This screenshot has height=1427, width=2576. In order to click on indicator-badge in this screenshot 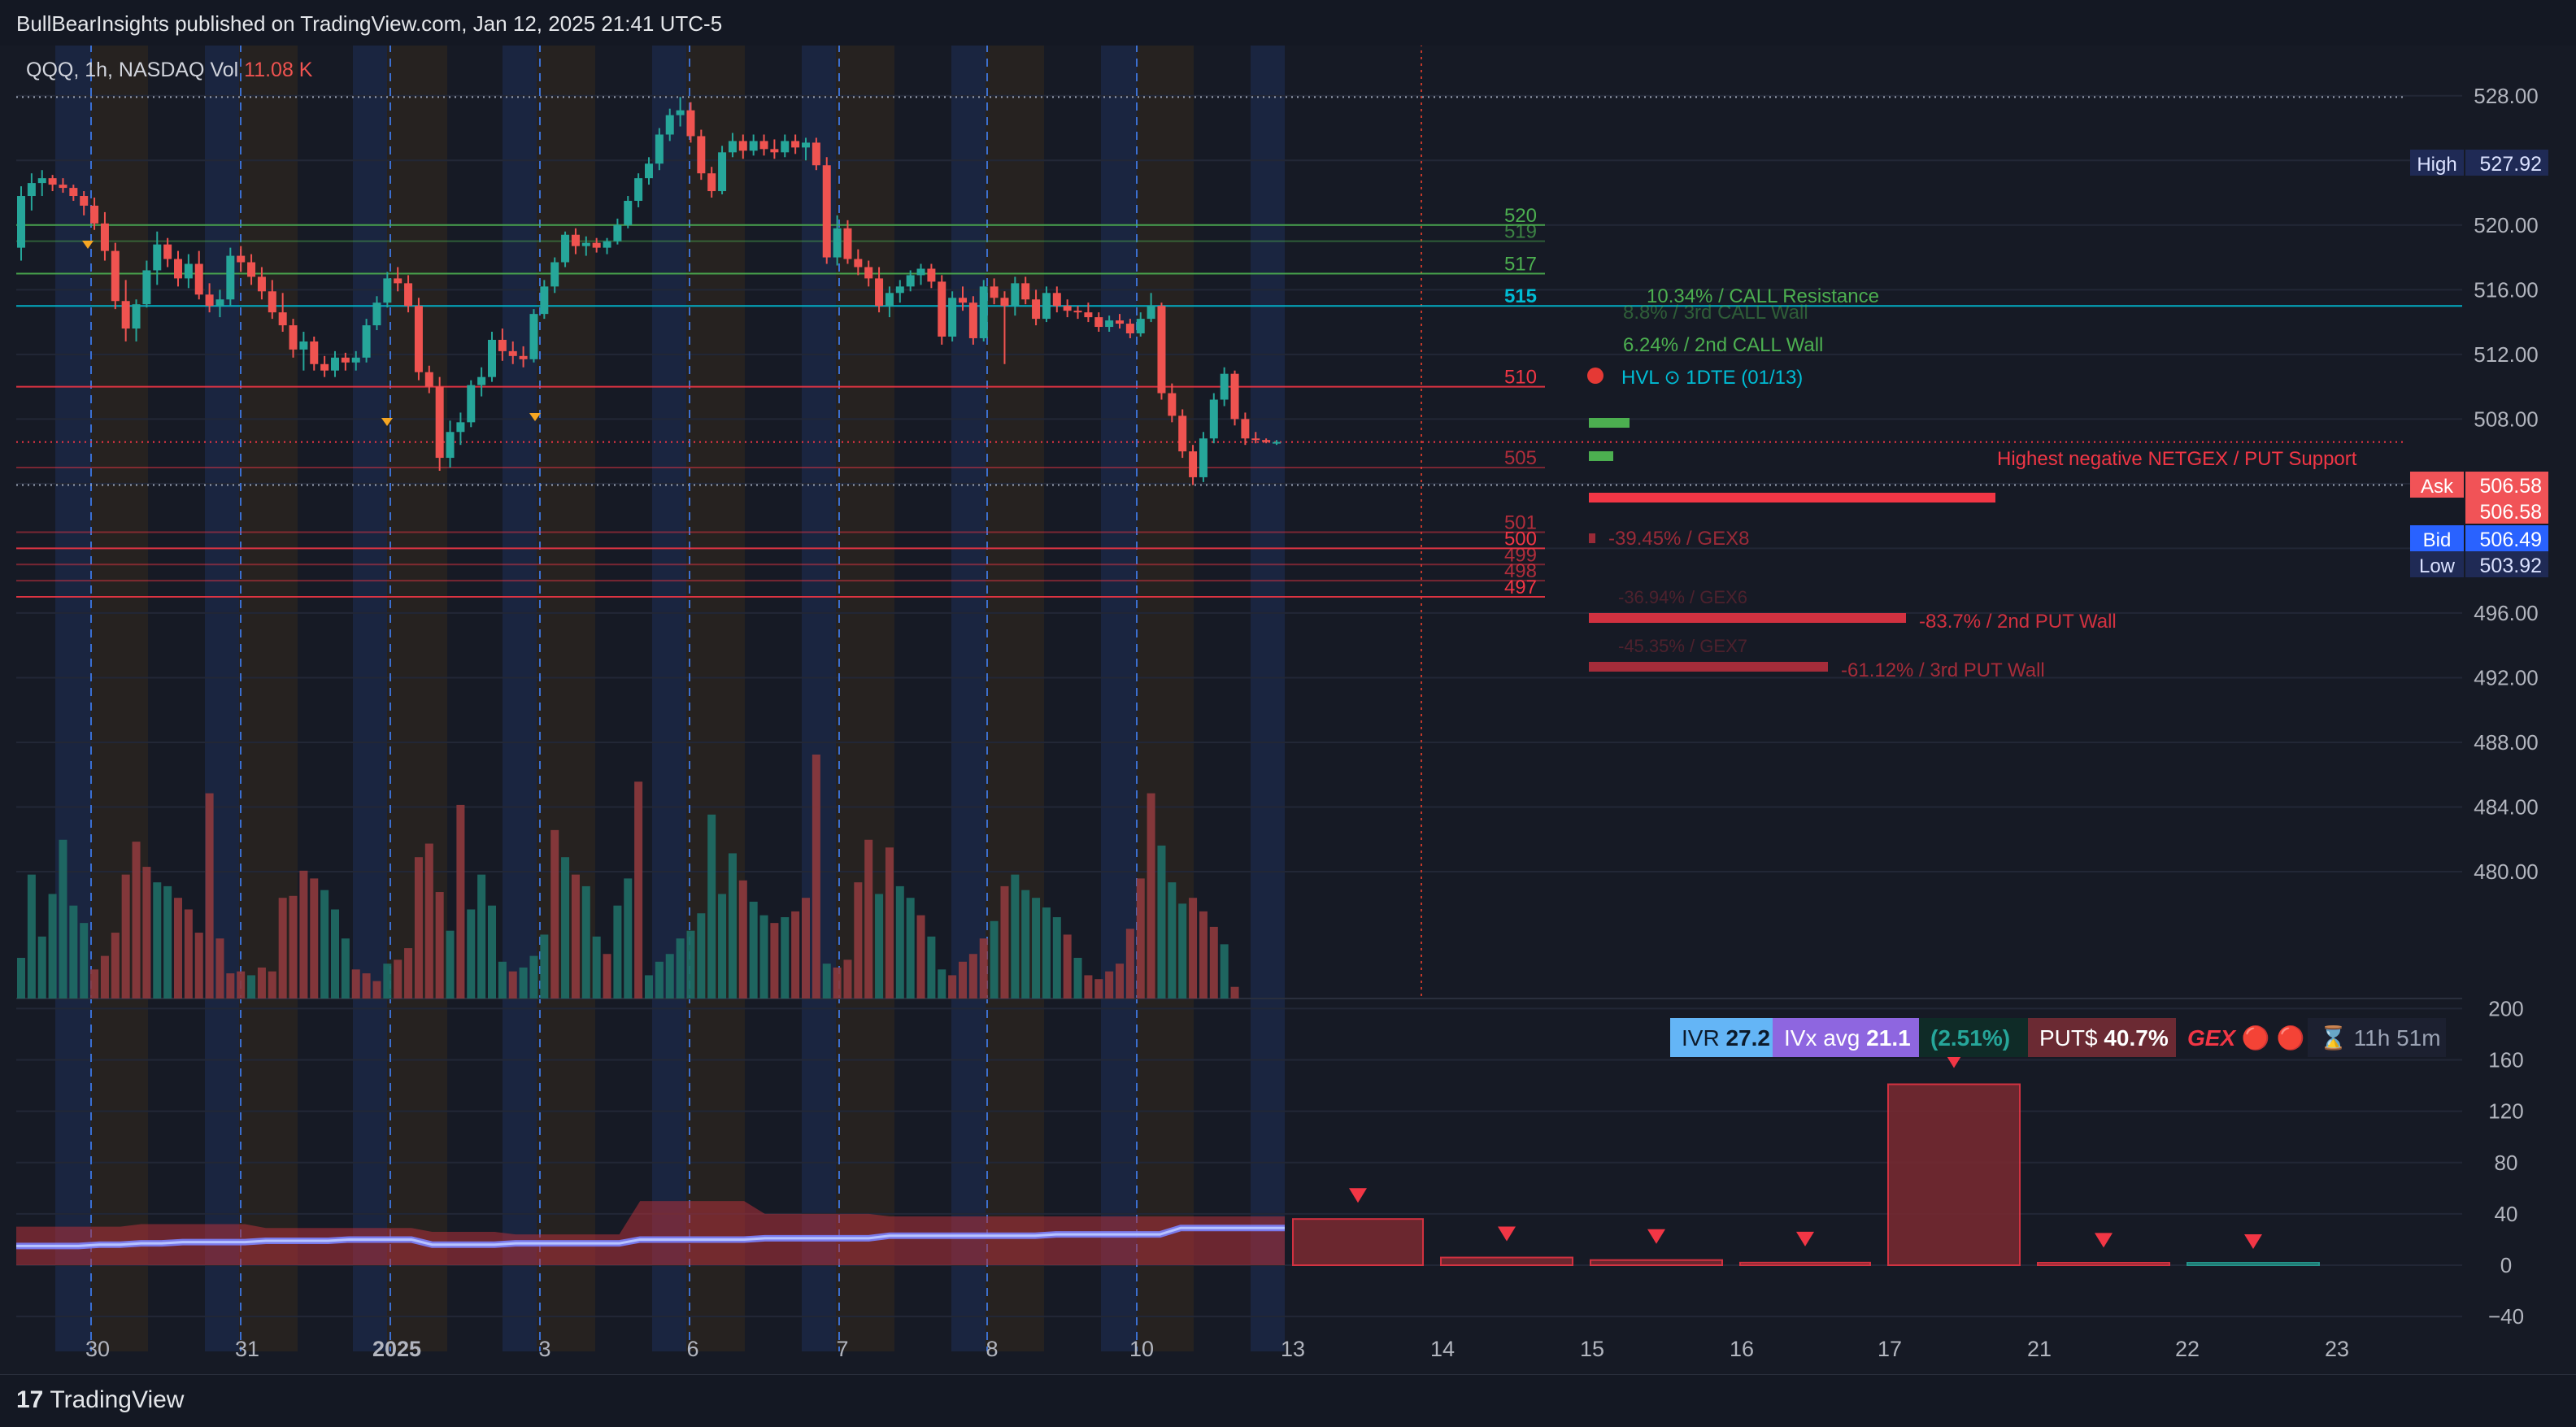, I will do `click(1721, 1037)`.